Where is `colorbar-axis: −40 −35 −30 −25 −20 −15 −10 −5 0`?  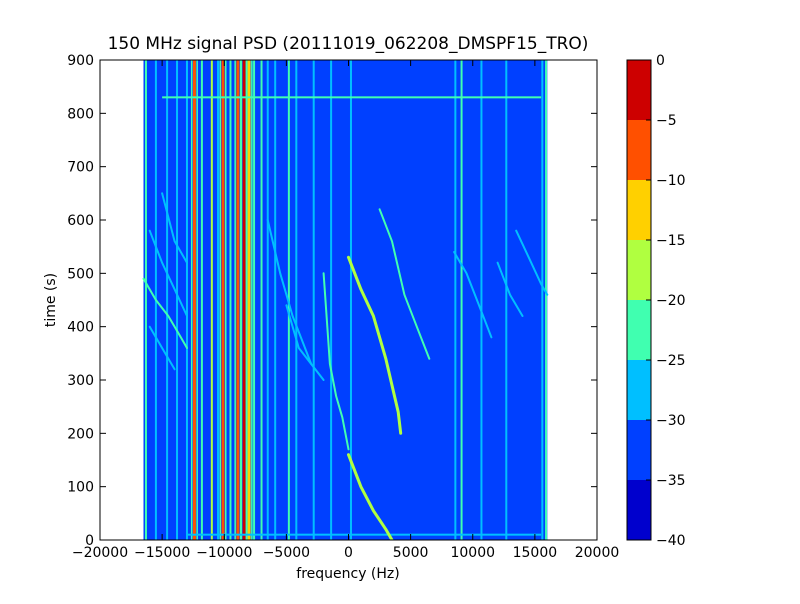 colorbar-axis: −40 −35 −30 −25 −20 −15 −10 −5 0 is located at coordinates (666, 301).